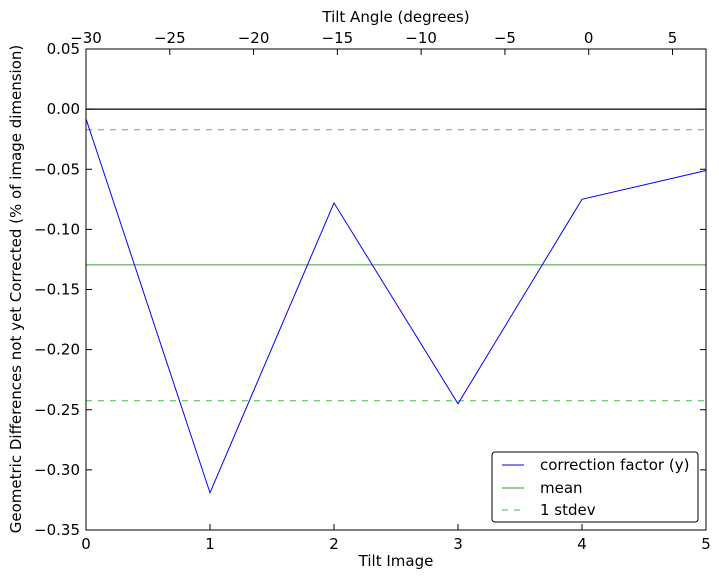  What do you see at coordinates (334, 544) in the screenshot?
I see `x-tick-label: 2` at bounding box center [334, 544].